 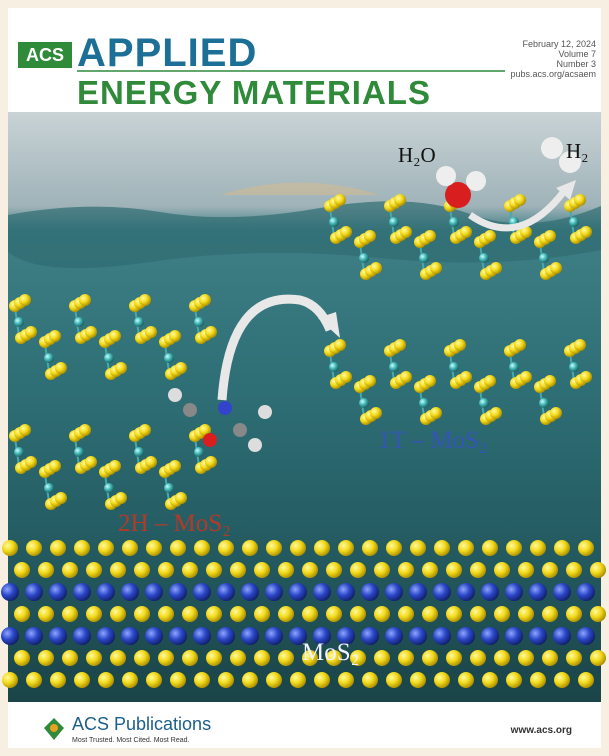 What do you see at coordinates (45, 55) in the screenshot?
I see `publisher-box` at bounding box center [45, 55].